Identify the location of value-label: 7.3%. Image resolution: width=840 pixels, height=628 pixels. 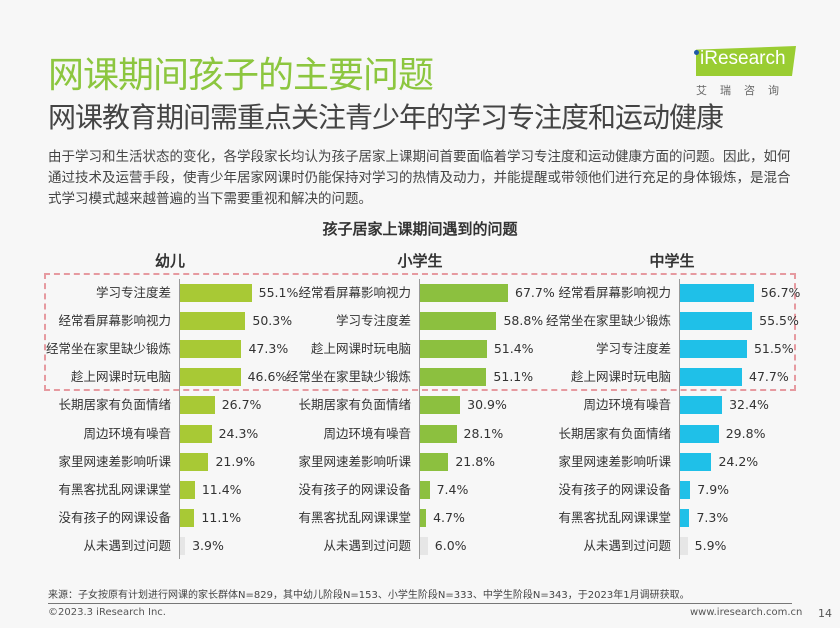
(712, 517).